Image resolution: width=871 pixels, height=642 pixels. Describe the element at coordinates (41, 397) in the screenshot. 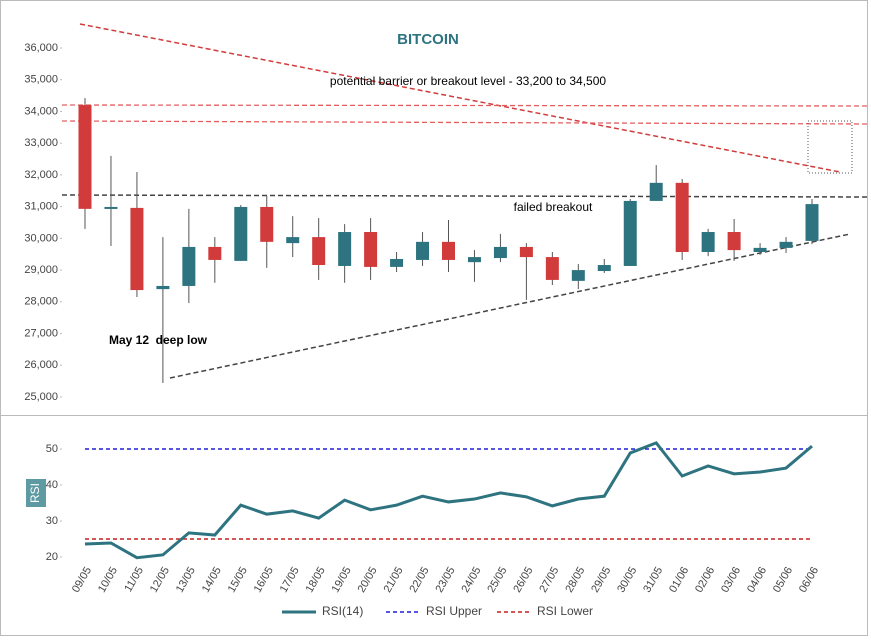

I see `y-tick-label: 25,000` at that location.